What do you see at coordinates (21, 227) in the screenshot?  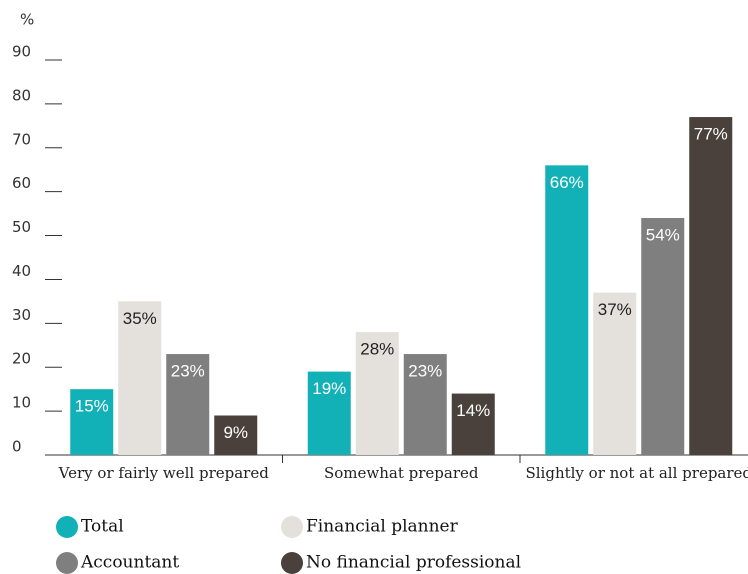 I see `y-tick-label: 50` at bounding box center [21, 227].